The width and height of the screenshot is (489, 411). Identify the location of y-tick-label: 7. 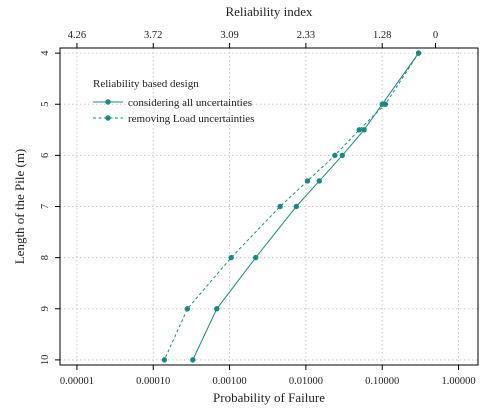
(45, 206).